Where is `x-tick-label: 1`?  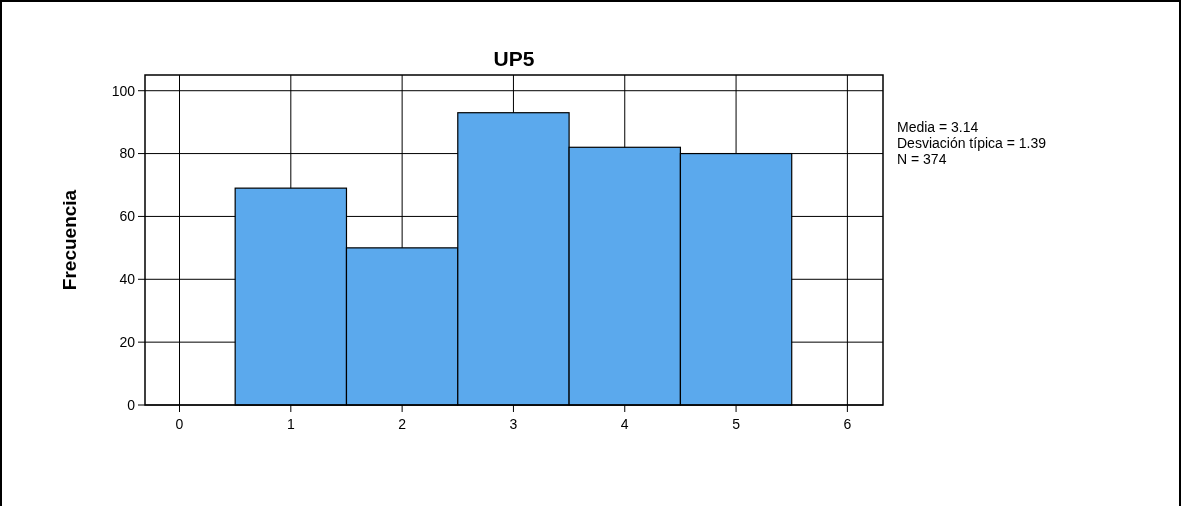 x-tick-label: 1 is located at coordinates (290, 424).